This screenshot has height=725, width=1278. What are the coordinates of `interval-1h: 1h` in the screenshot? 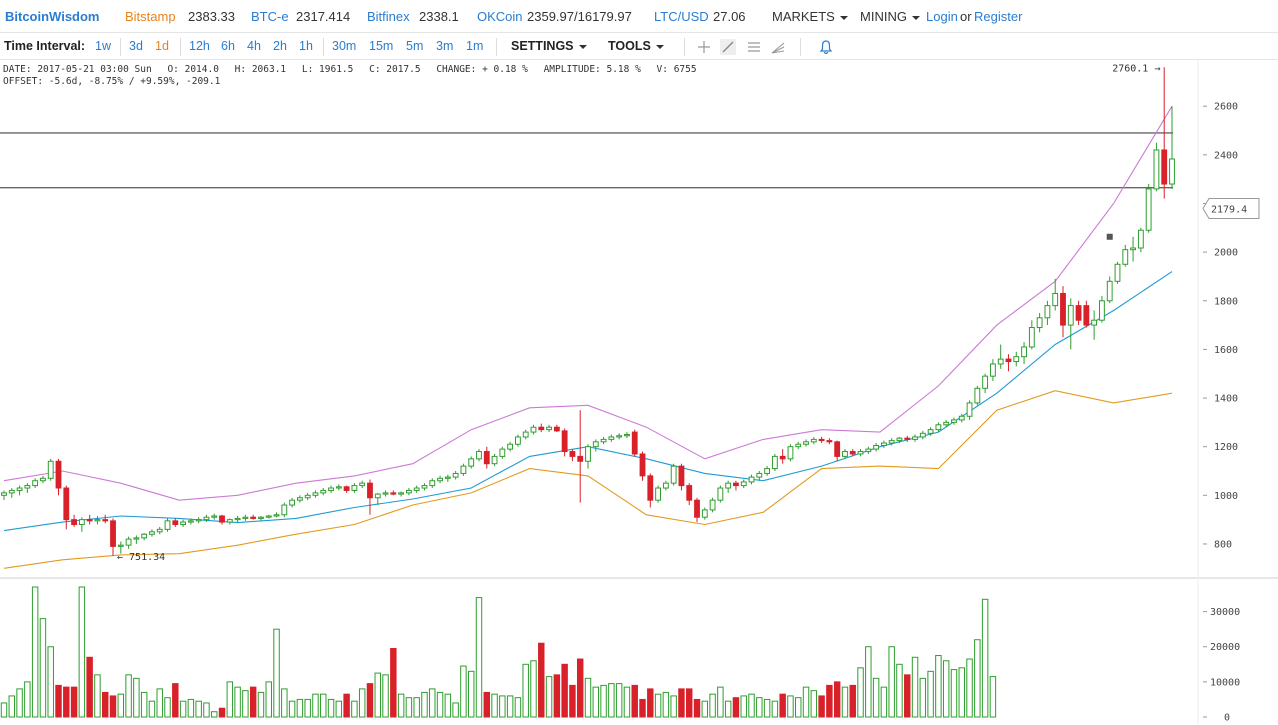 It's located at (306, 46).